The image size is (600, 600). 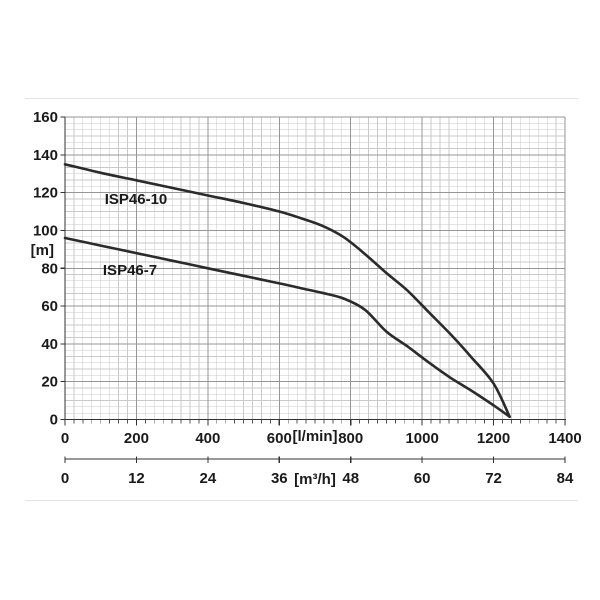 What do you see at coordinates (421, 438) in the screenshot?
I see `x-primary-tick-label: 1000` at bounding box center [421, 438].